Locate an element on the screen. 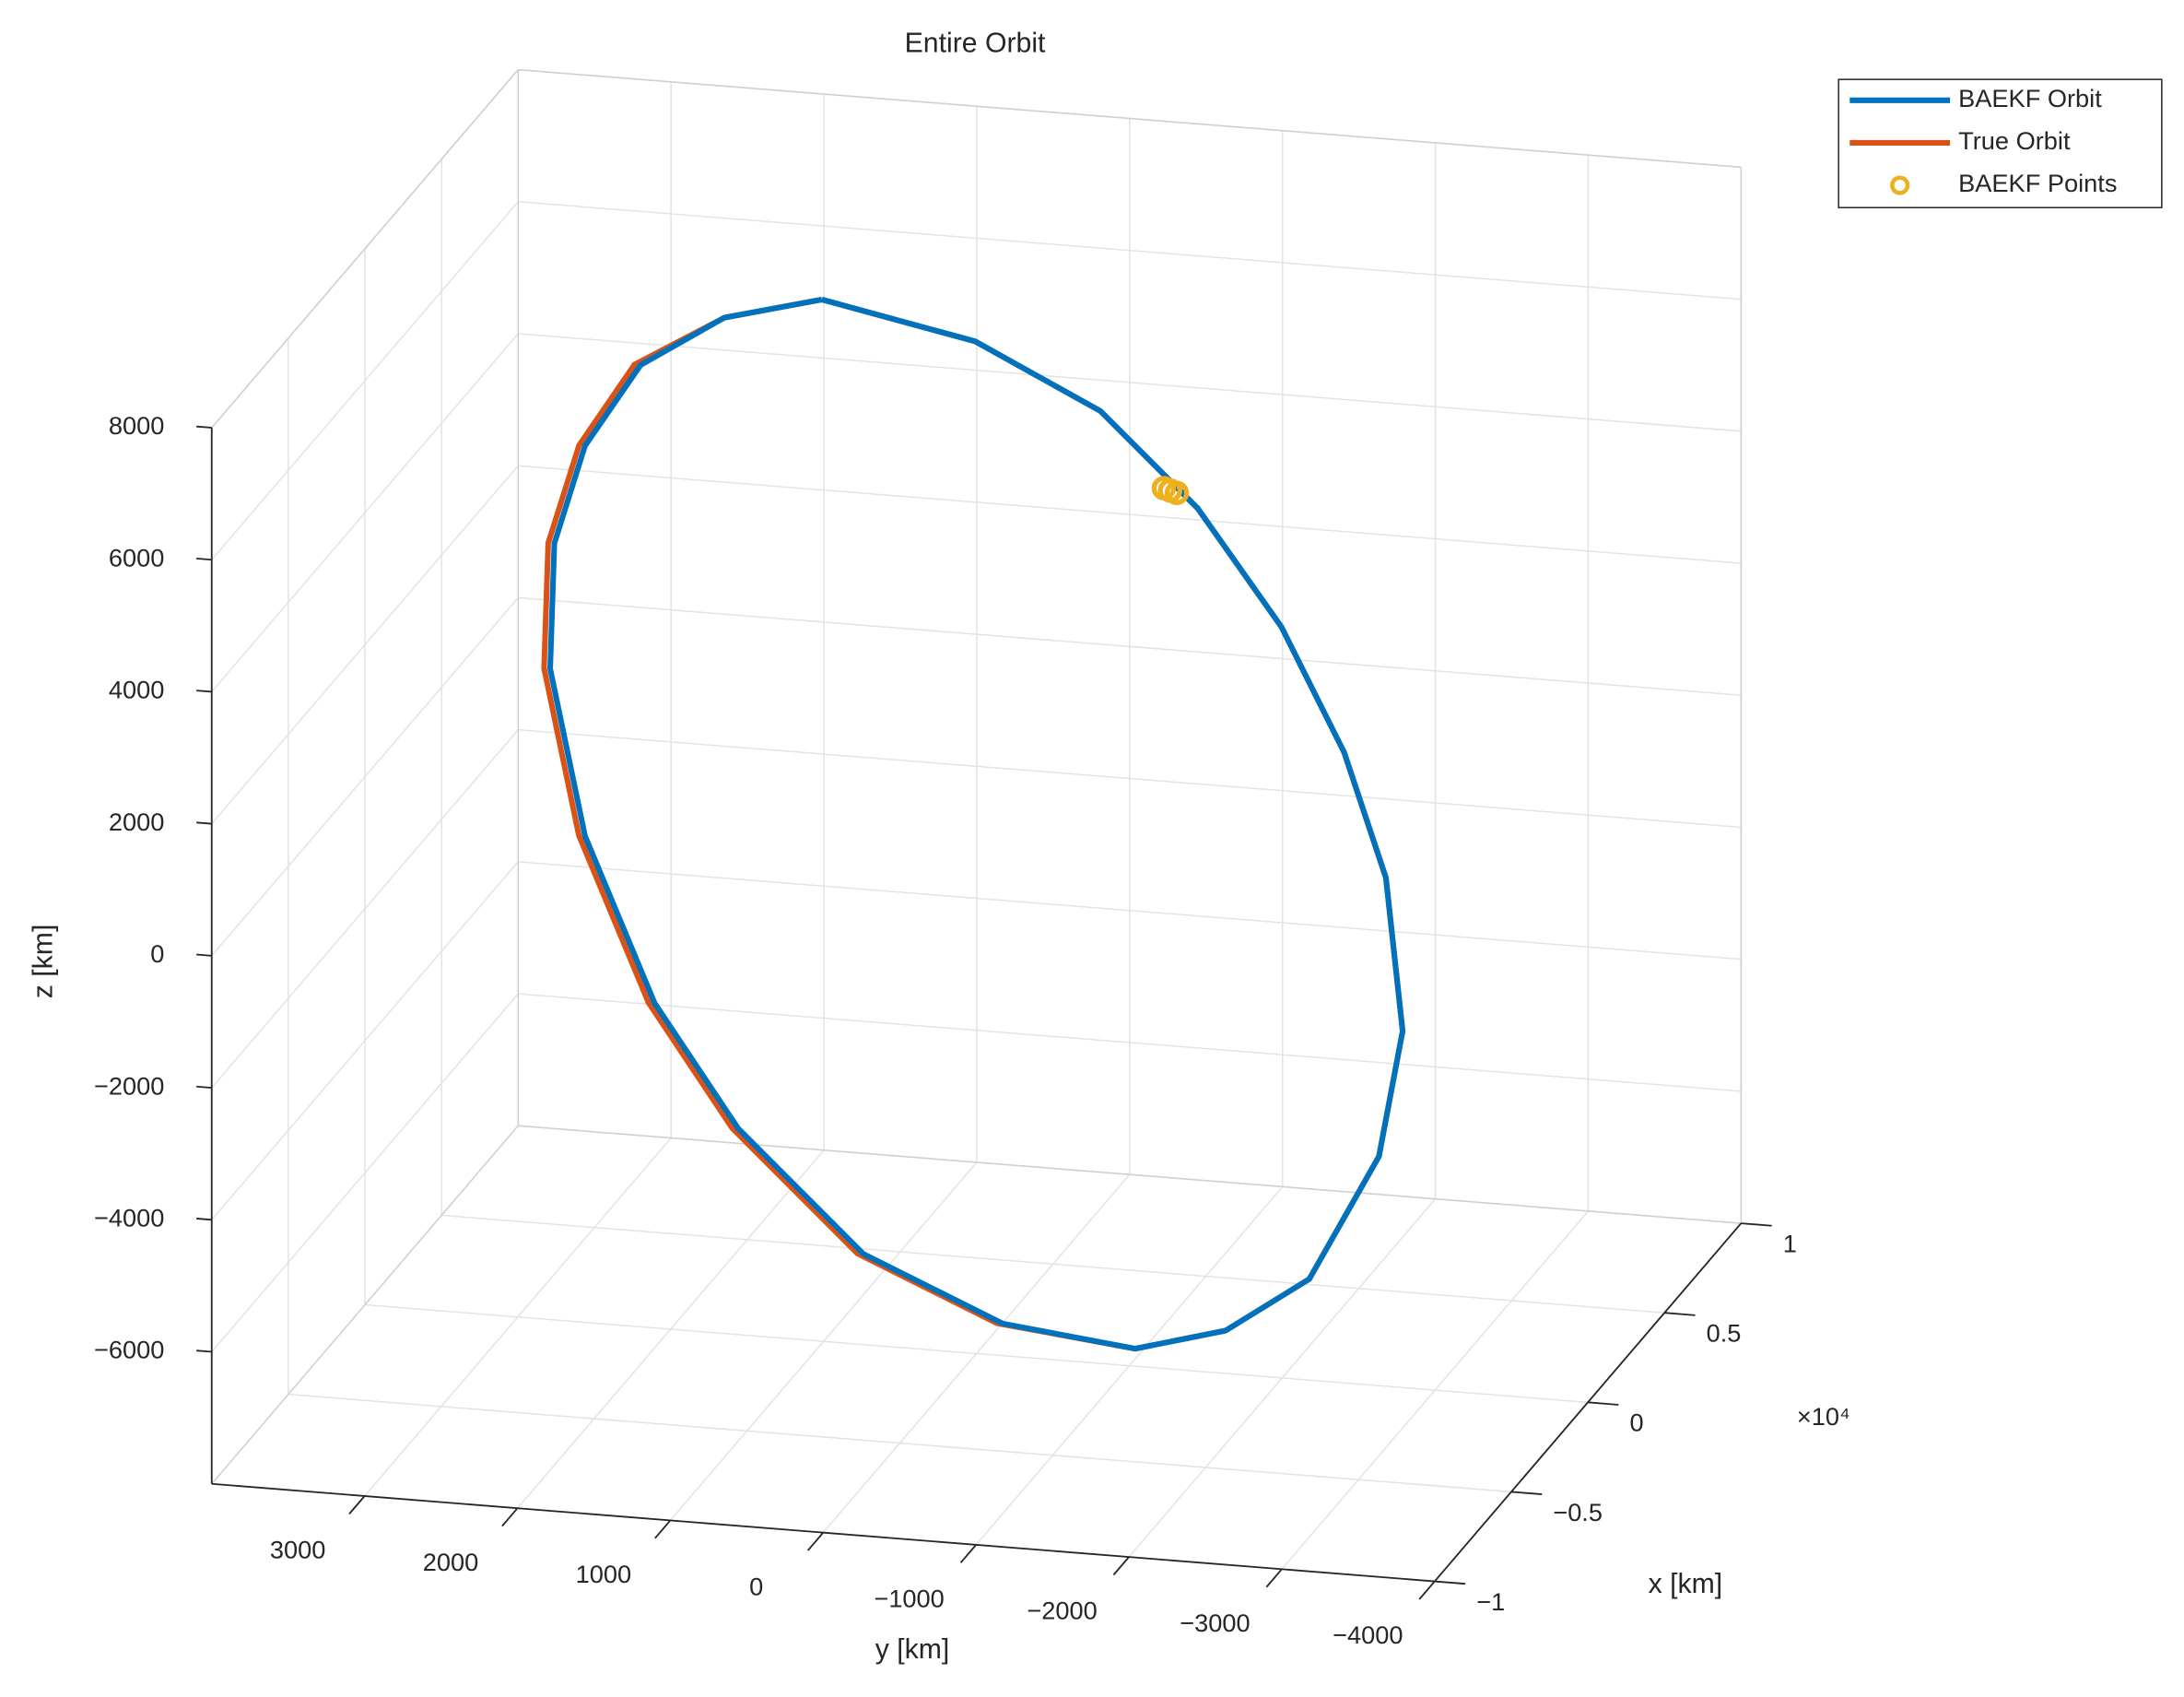  x-tick-label: −0.5 is located at coordinates (1578, 1512).